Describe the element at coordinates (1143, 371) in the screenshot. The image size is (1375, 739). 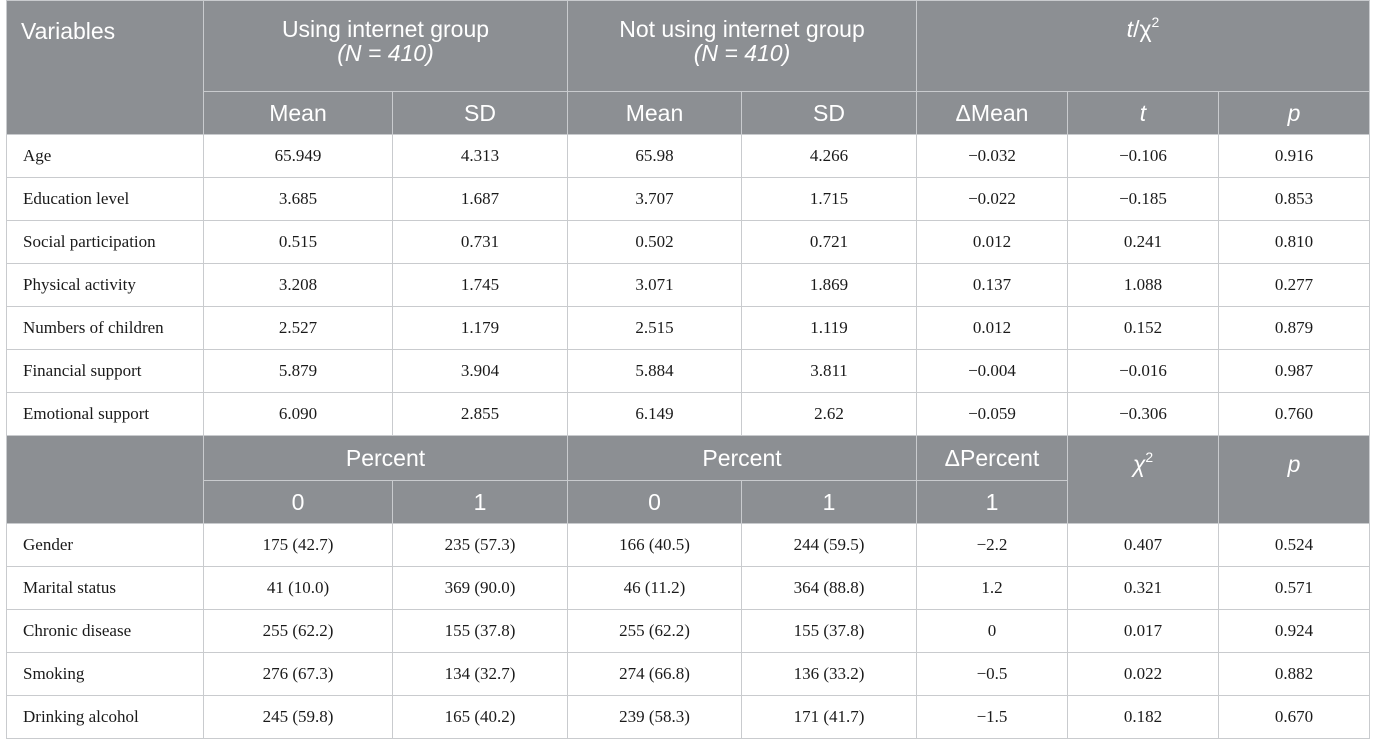
I see `cell-stat: −0.016` at that location.